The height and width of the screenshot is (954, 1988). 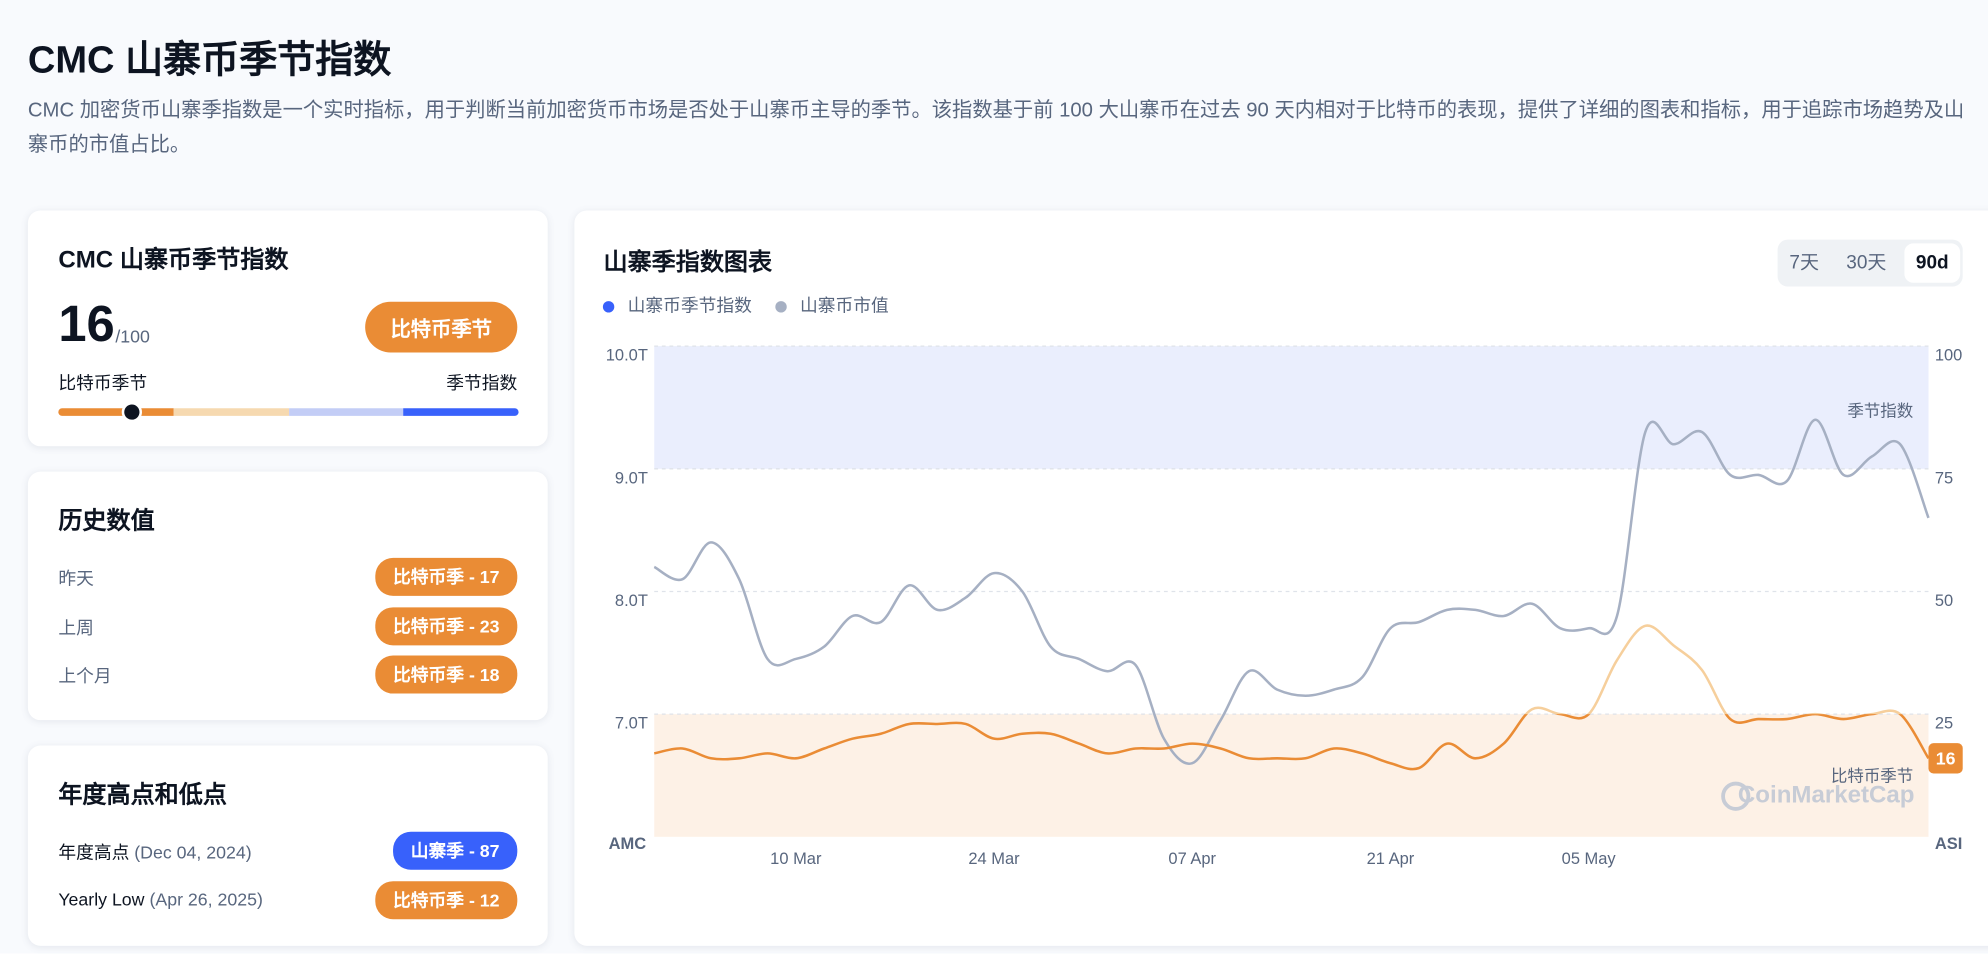 What do you see at coordinates (206, 899) in the screenshot?
I see `yearly-date: (Apr 26, 2025)` at bounding box center [206, 899].